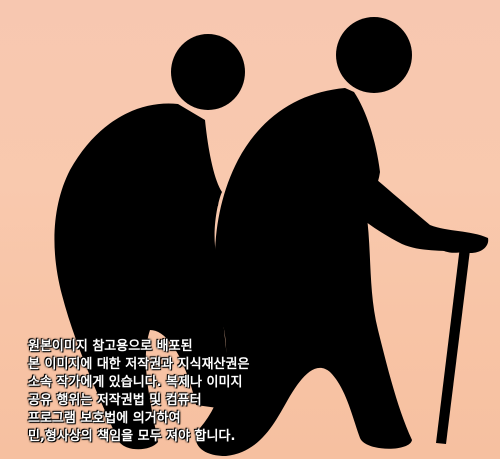 The height and width of the screenshot is (459, 500). I want to click on walking-cane, so click(453, 341).